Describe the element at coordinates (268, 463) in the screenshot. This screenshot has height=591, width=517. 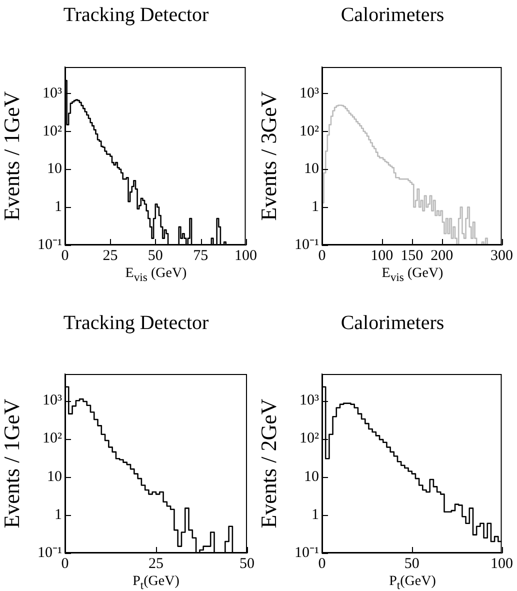
I see `y-axis-title: Events / 2GeV` at that location.